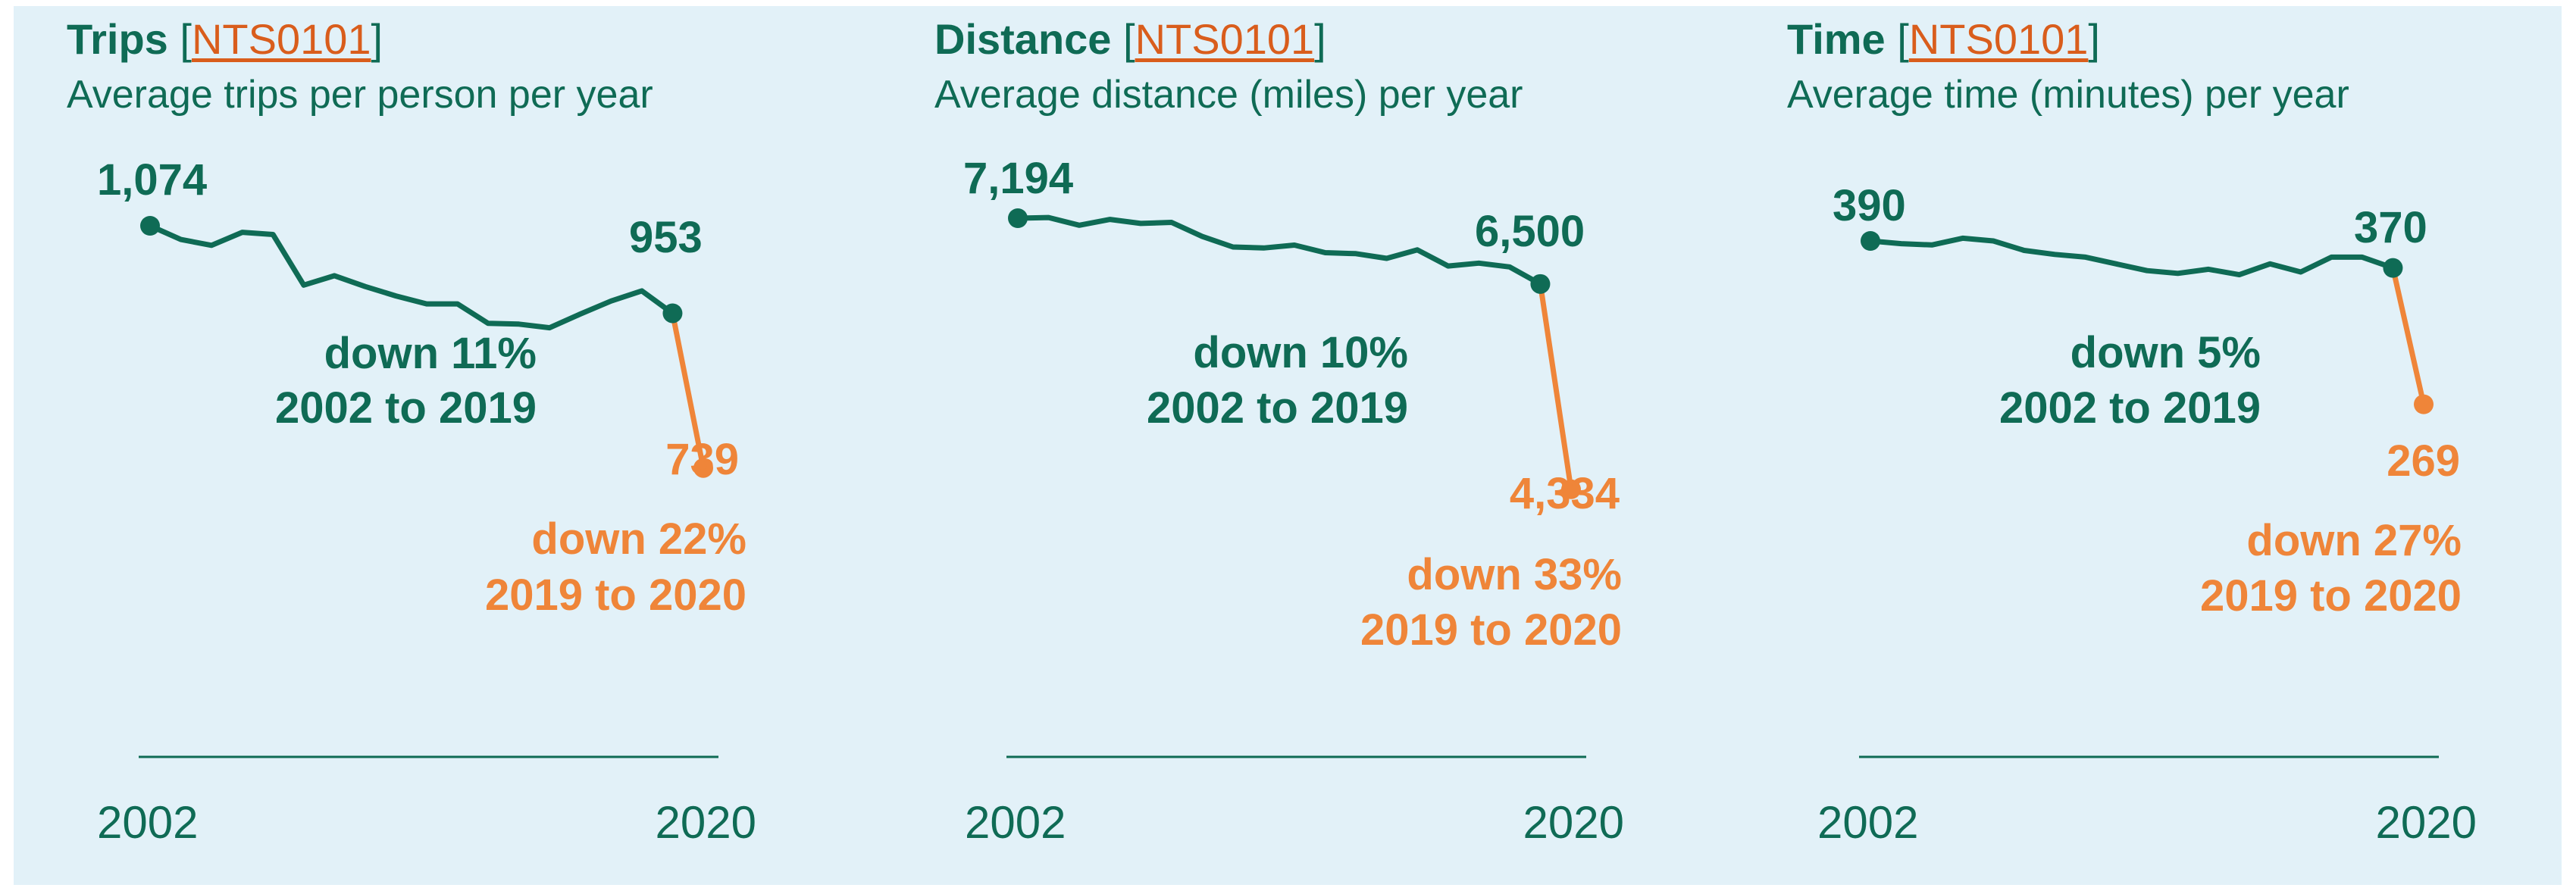 This screenshot has height=891, width=2576. Describe the element at coordinates (2424, 461) in the screenshot. I see `end-2020-value-label: 269` at that location.